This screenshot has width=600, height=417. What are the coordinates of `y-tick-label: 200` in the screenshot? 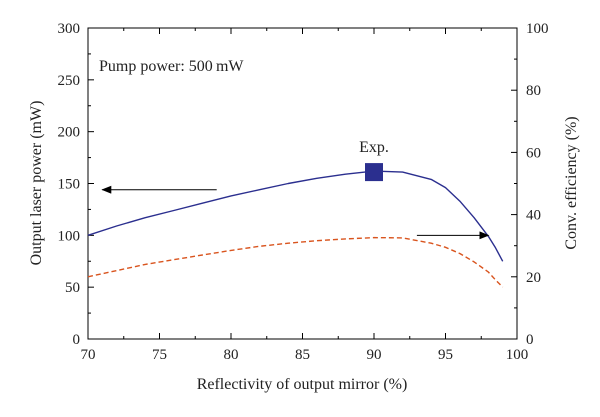 It's located at (69, 133).